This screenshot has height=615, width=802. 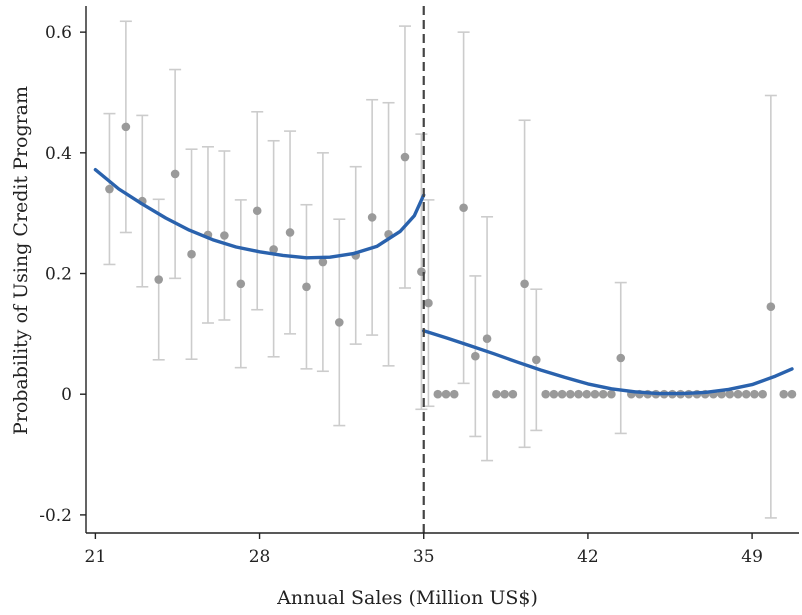 What do you see at coordinates (58, 275) in the screenshot?
I see `y-tick-label: 0.2` at bounding box center [58, 275].